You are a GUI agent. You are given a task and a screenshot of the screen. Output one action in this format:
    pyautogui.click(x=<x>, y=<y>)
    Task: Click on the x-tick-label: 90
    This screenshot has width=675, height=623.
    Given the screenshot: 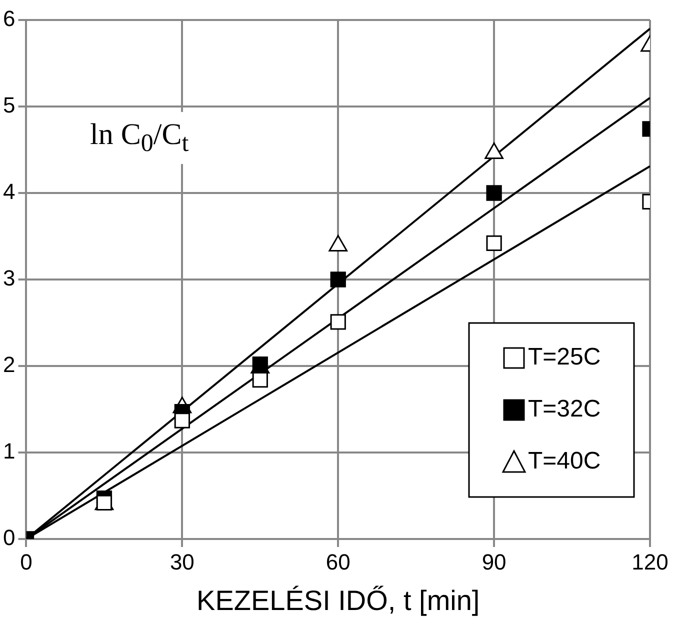 What is the action you would take?
    pyautogui.click(x=494, y=561)
    